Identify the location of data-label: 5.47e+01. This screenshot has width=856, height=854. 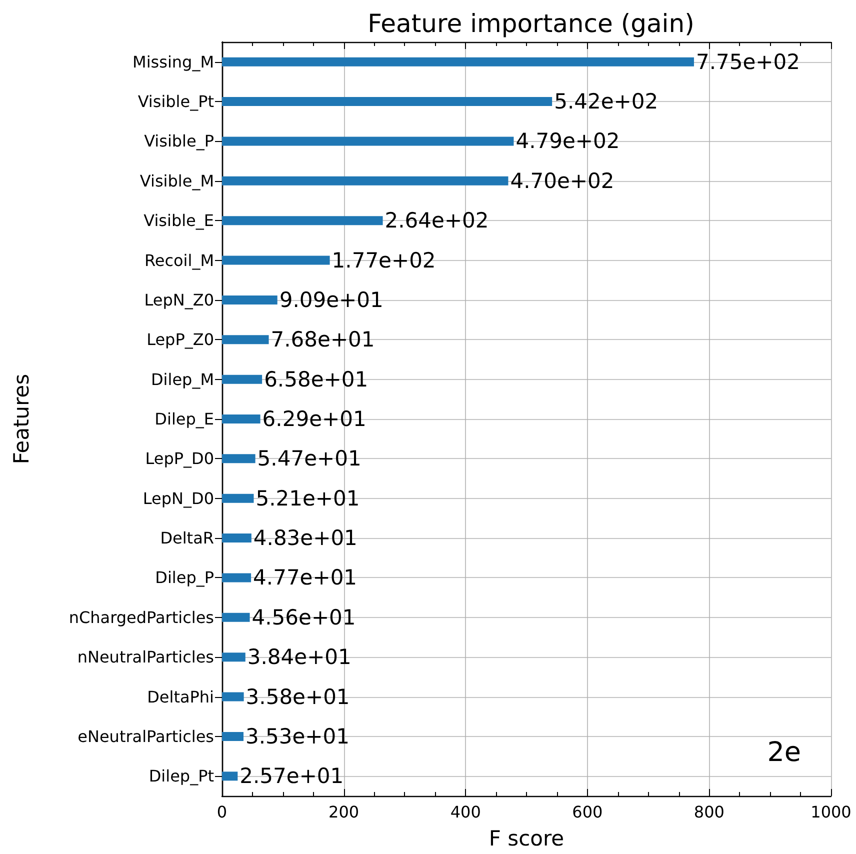
(309, 458).